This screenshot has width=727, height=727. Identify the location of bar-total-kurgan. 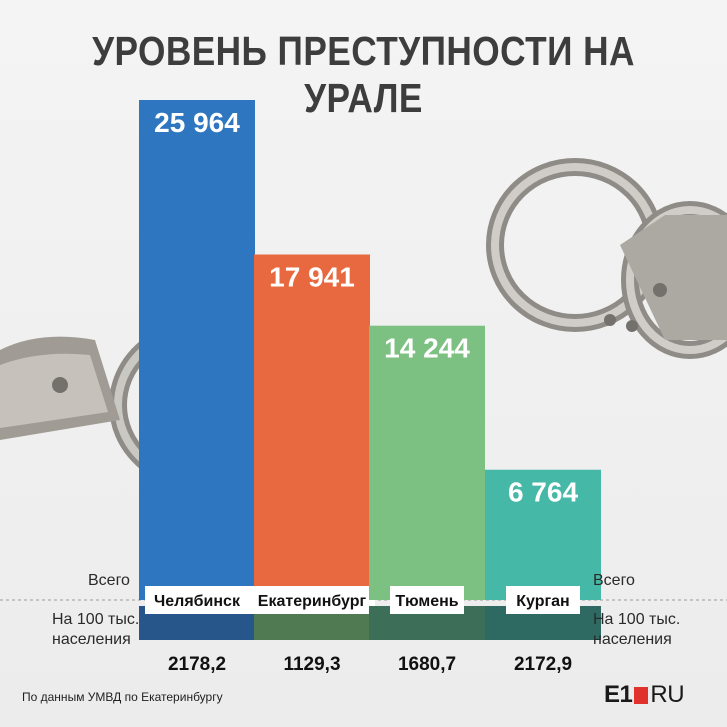
(543, 534).